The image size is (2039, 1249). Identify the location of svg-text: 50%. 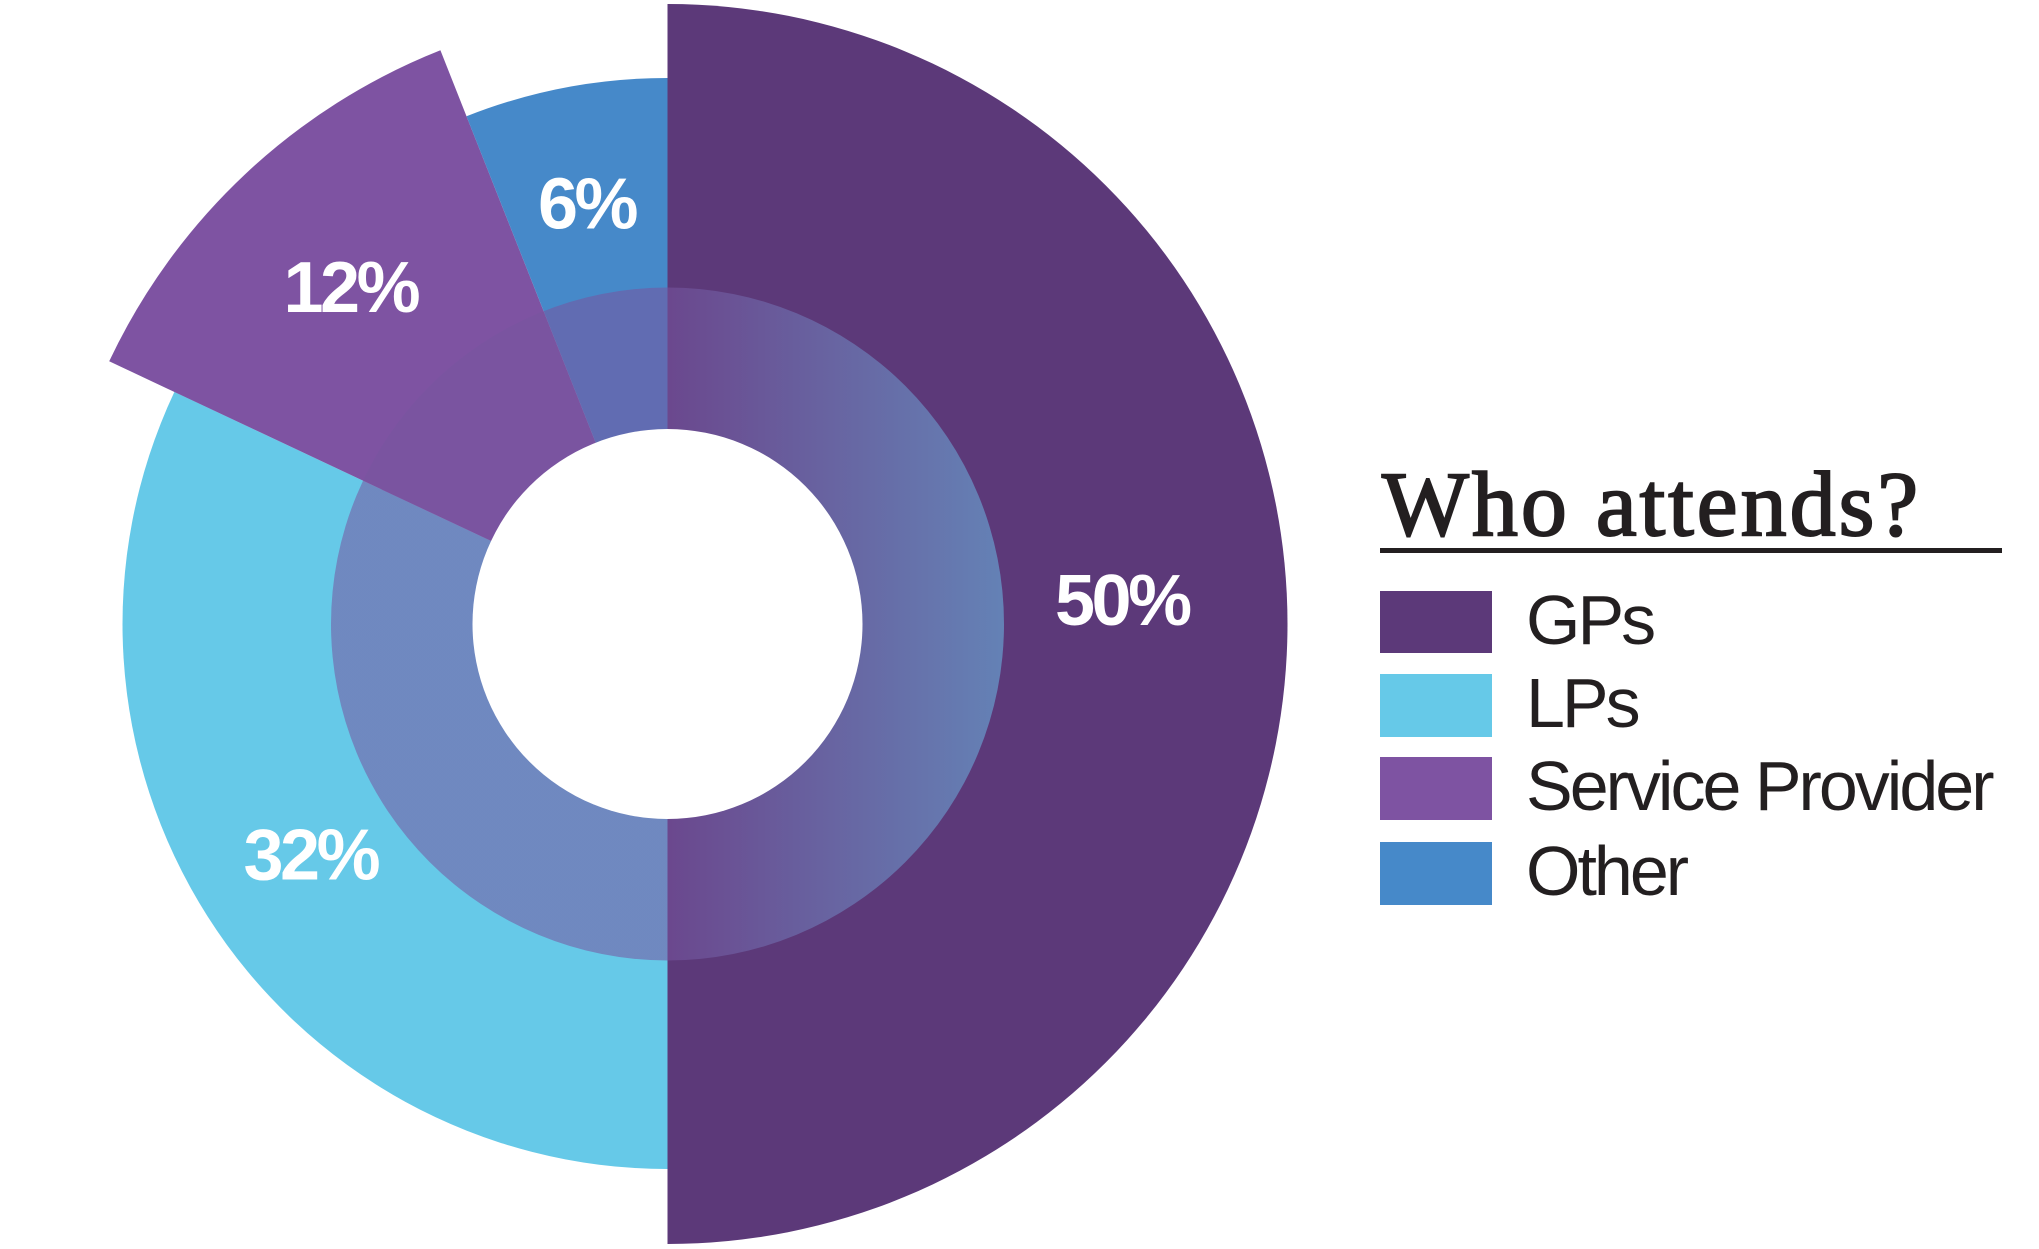
(1123, 601).